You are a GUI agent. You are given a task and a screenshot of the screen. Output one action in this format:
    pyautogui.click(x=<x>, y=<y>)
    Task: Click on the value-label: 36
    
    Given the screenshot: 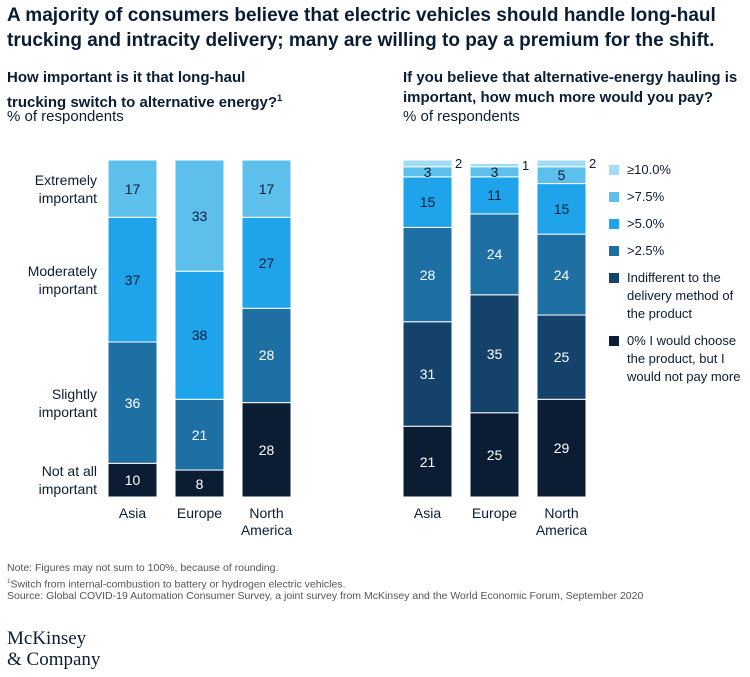 What is the action you would take?
    pyautogui.click(x=132, y=402)
    